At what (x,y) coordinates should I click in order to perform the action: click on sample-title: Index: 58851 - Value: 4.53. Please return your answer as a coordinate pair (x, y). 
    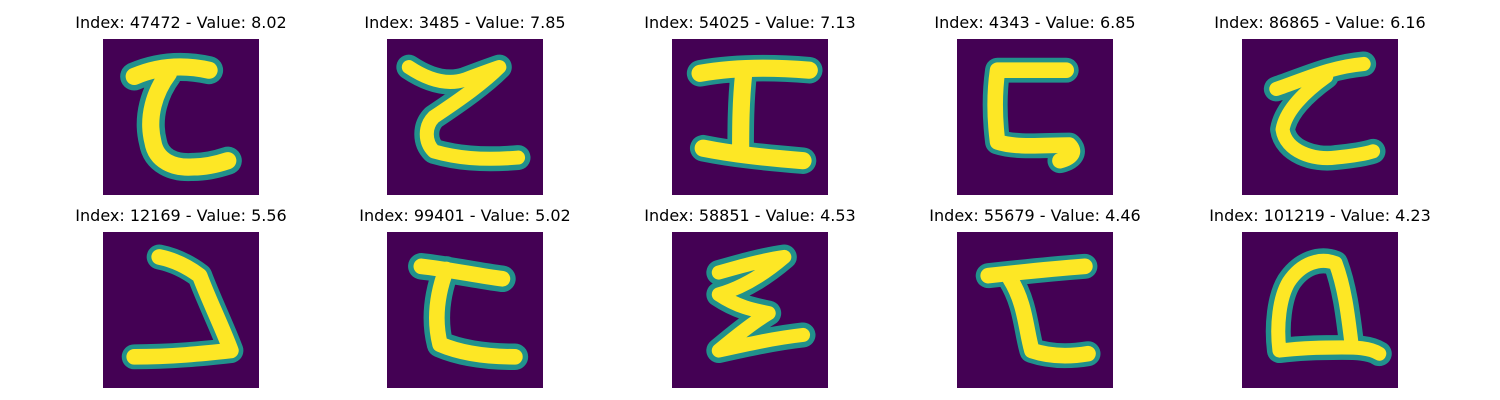
    Looking at the image, I should click on (750, 215).